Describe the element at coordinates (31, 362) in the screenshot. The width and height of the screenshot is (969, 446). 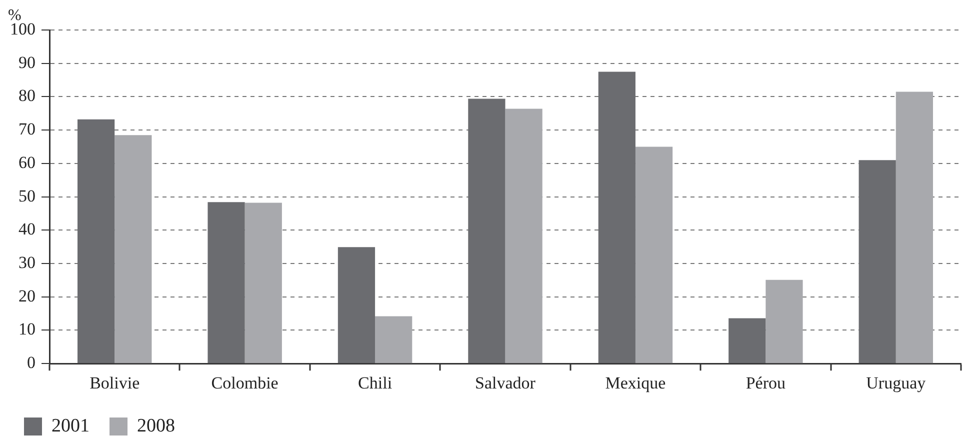
I see `y-tick-label: 0` at that location.